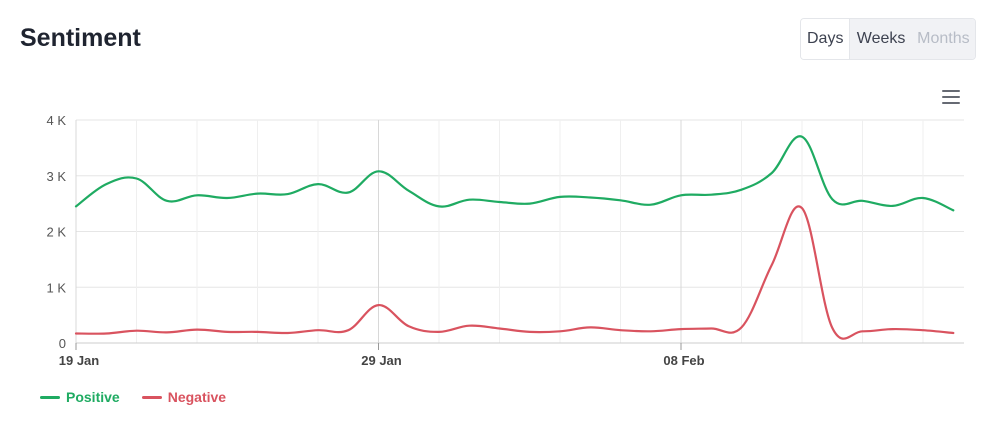 This screenshot has height=427, width=1000. What do you see at coordinates (80, 38) in the screenshot?
I see `page-title: Sentiment` at bounding box center [80, 38].